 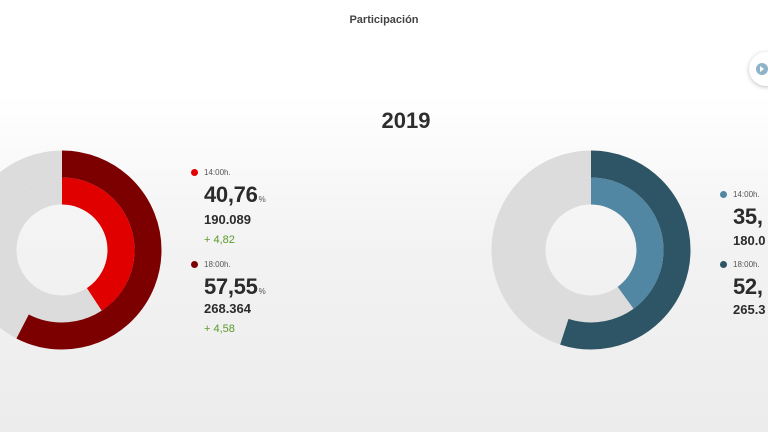 What do you see at coordinates (384, 20) in the screenshot?
I see `page-title: Participación` at bounding box center [384, 20].